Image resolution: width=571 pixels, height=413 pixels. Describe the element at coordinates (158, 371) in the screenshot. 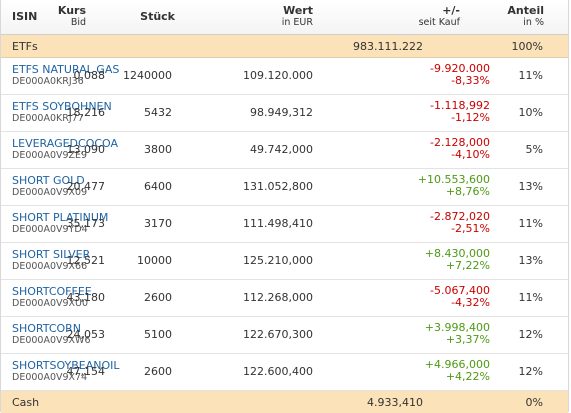

I see `stueck-value: 2600` at that location.